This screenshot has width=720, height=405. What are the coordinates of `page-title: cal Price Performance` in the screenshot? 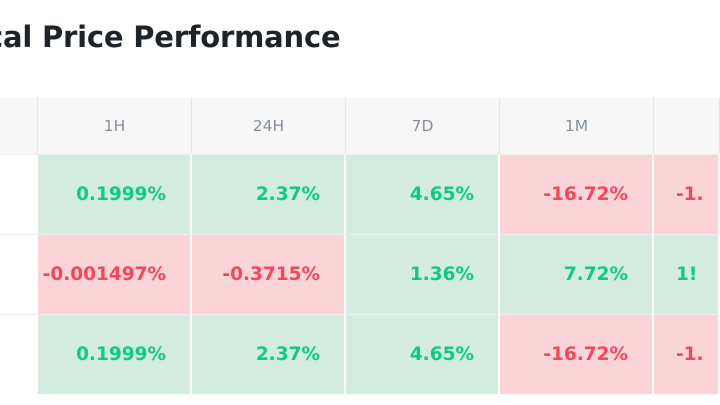 It's located at (170, 37).